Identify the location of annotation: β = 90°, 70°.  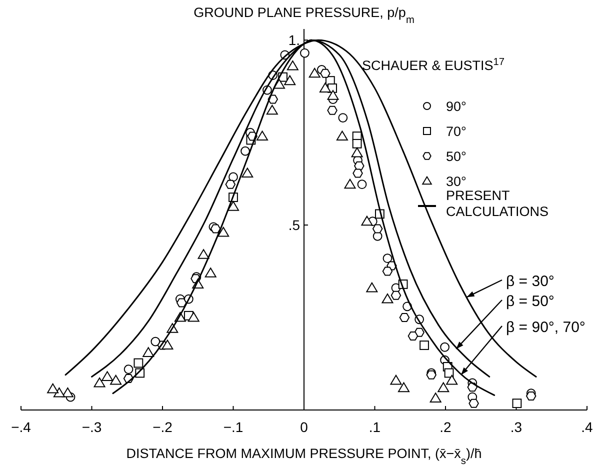
(546, 327).